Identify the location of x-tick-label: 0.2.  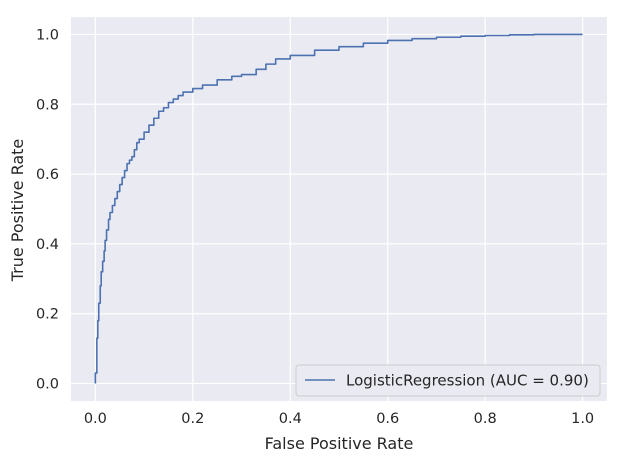
(192, 419).